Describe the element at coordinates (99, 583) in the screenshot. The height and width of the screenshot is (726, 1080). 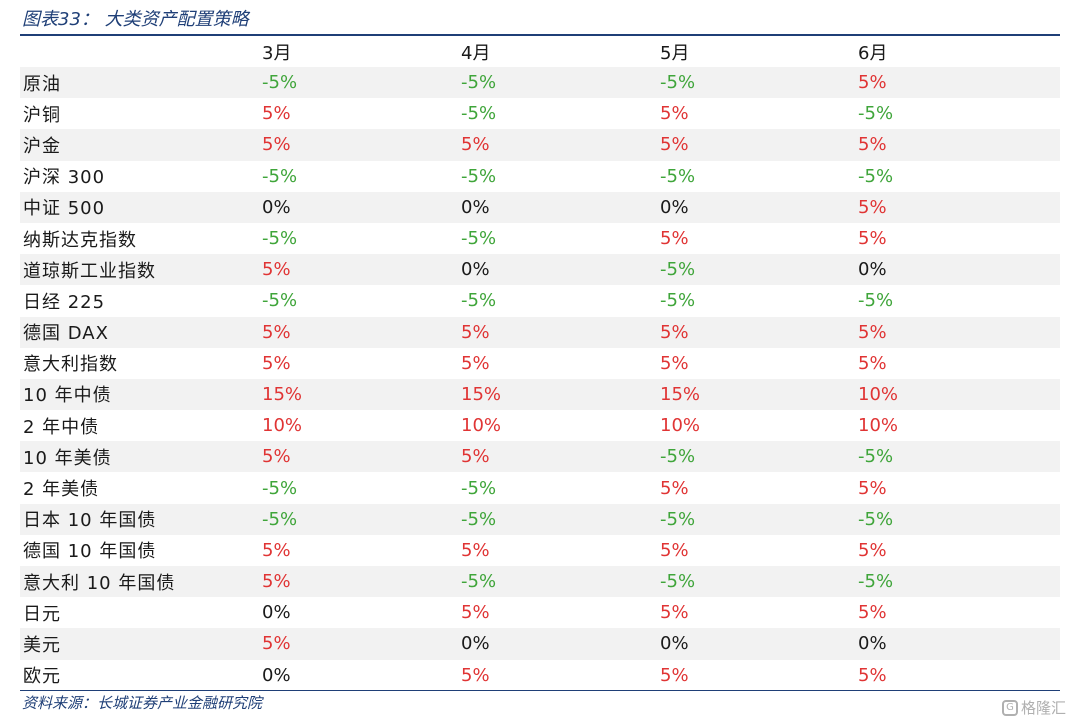
I see `asset-name: 意大利 10 年国债` at that location.